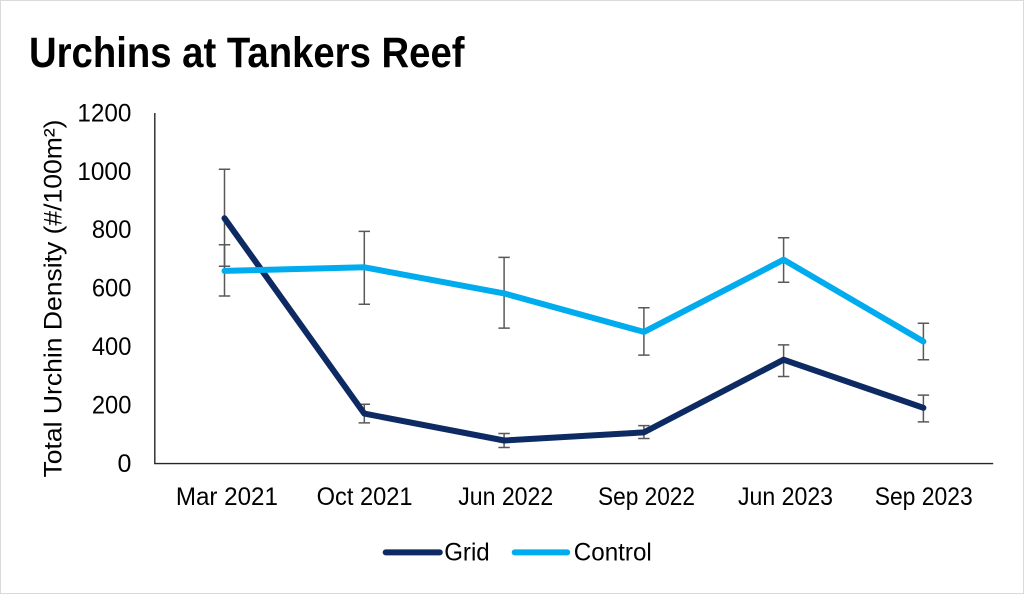 This screenshot has height=594, width=1024. Describe the element at coordinates (646, 497) in the screenshot. I see `svg-text: Sep 2022` at that location.